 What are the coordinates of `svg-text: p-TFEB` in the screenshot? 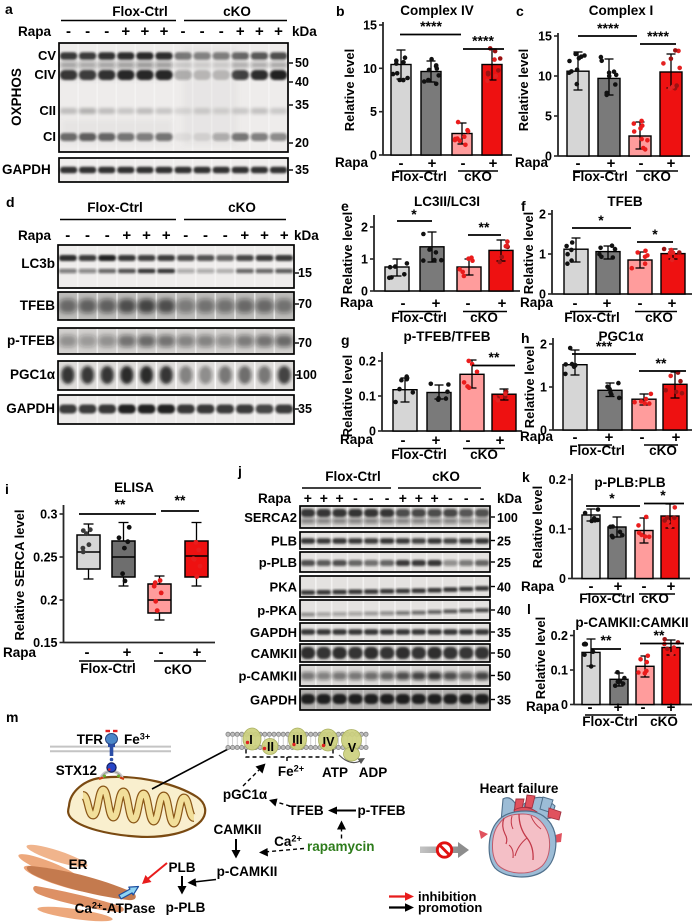 It's located at (382, 810).